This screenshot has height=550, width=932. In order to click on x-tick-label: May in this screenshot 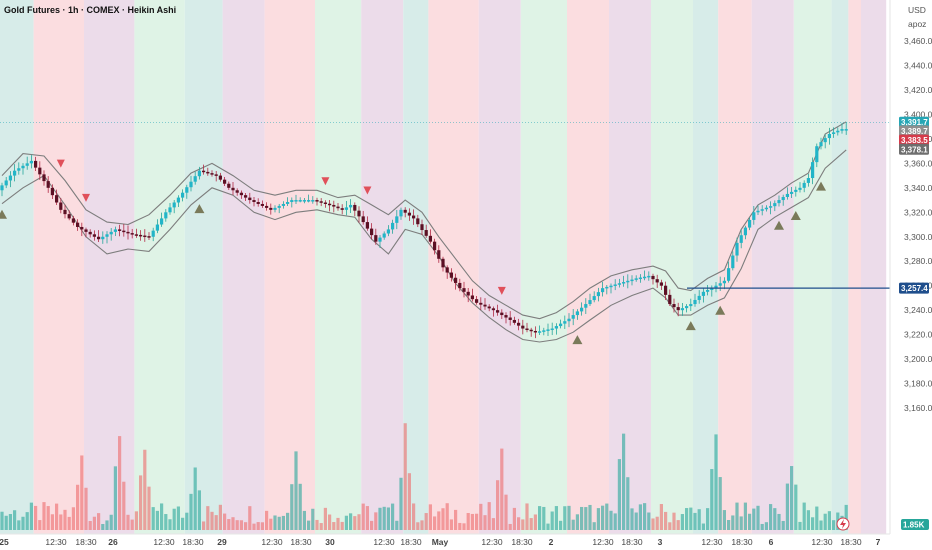, I will do `click(440, 542)`.